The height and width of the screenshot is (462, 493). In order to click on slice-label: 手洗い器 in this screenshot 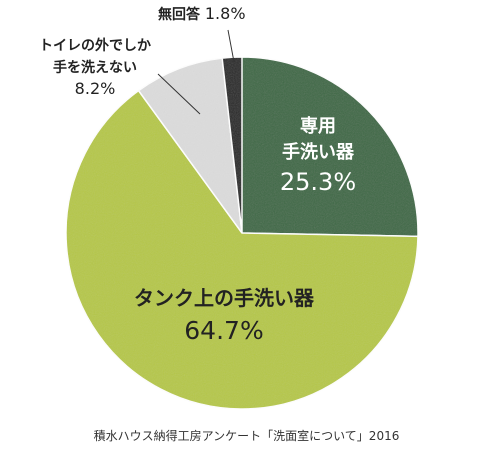, I will do `click(318, 152)`.